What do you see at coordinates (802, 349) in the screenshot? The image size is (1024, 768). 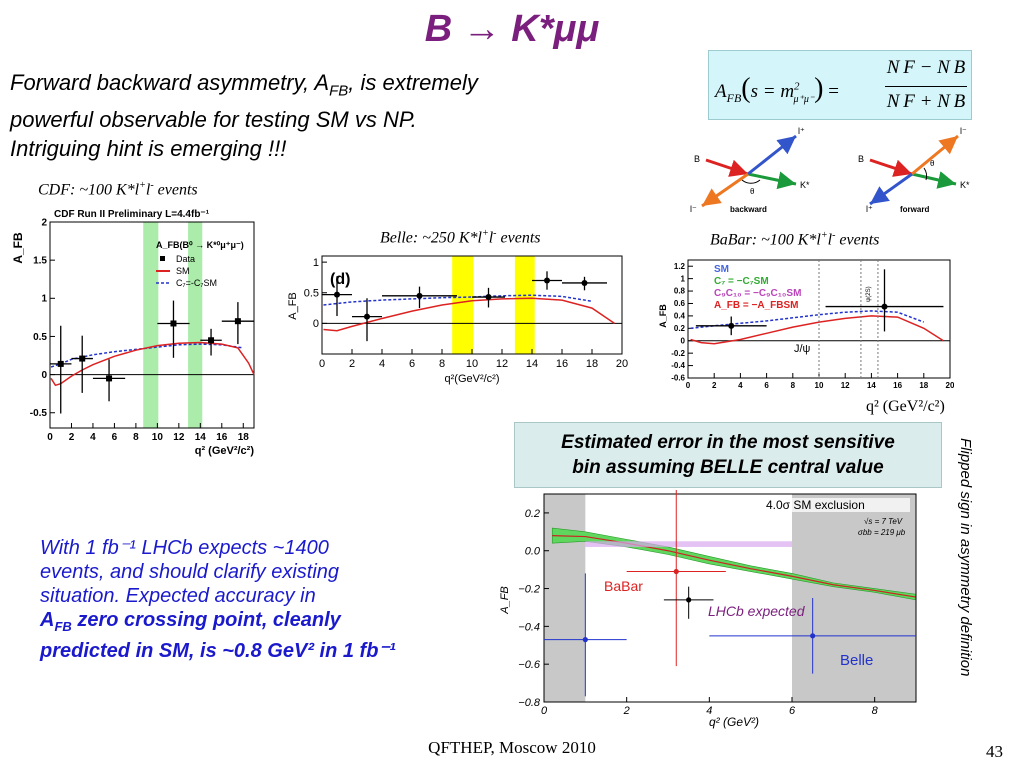 I see `jpsi-label: J/ψ` at bounding box center [802, 349].